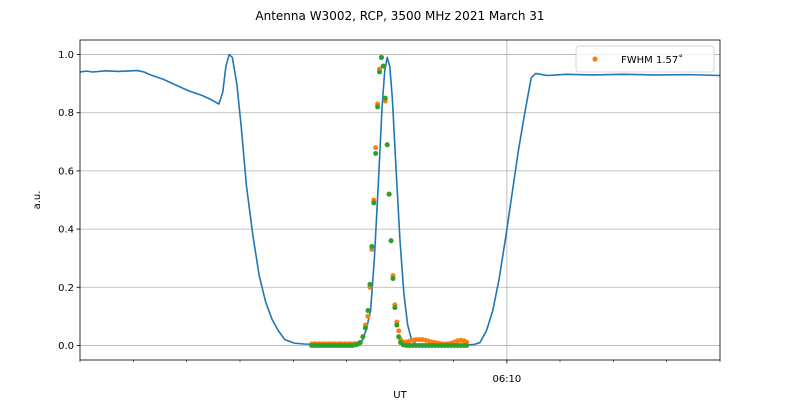 The width and height of the screenshot is (800, 400). Describe the element at coordinates (66, 230) in the screenshot. I see `y-tick-label: 0.4` at that location.